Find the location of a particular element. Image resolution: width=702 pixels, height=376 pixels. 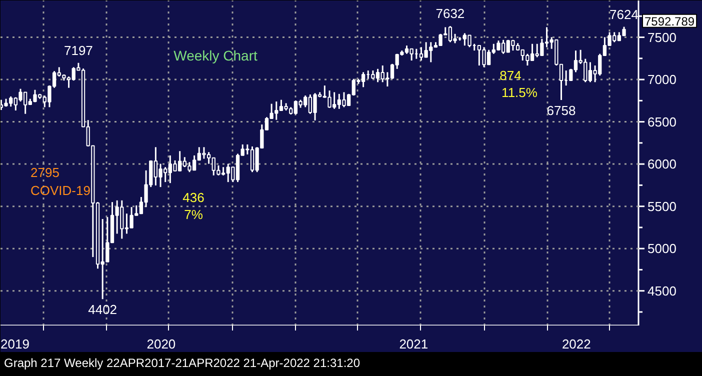

annotation: 7197 is located at coordinates (78, 50).